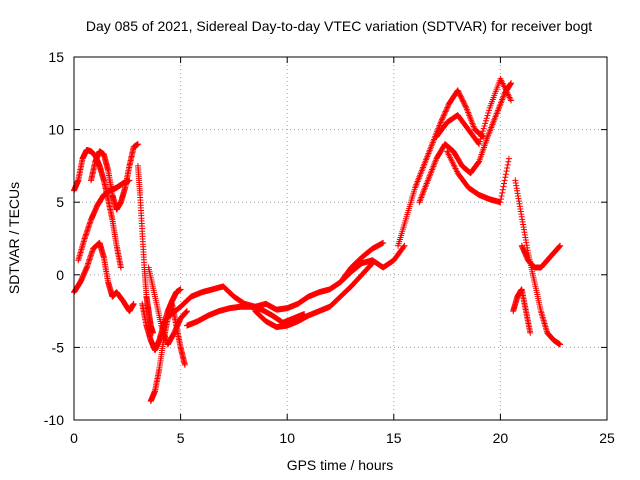  Describe the element at coordinates (217, 301) in the screenshot. I see `series-trace-i` at that location.